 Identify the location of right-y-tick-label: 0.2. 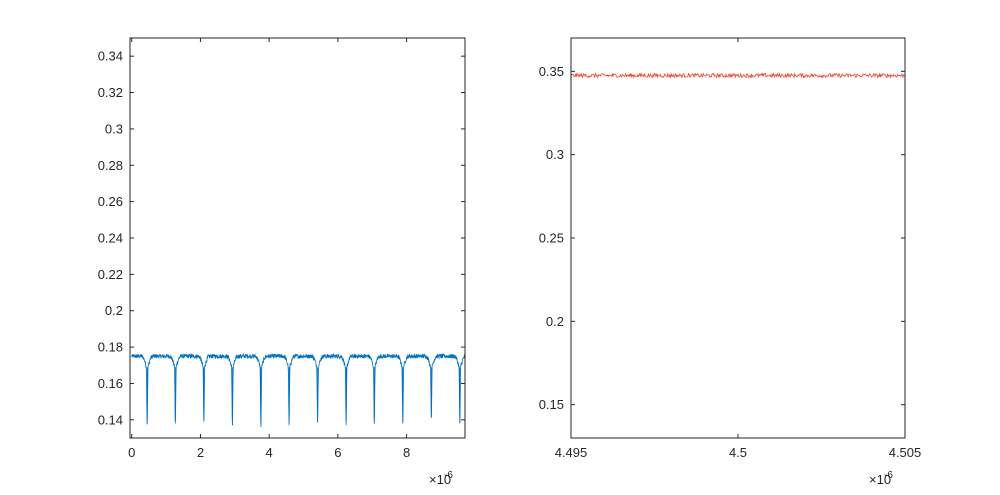
(555, 321).